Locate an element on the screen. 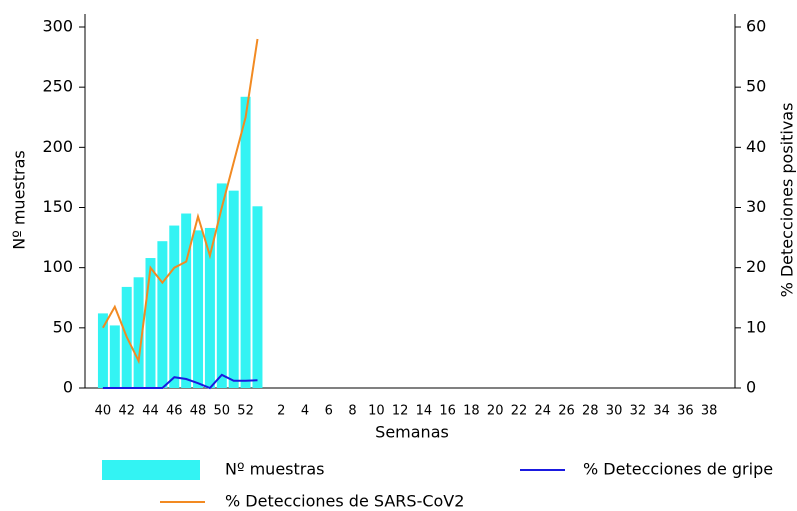  y2-tick-label: 30 is located at coordinates (756, 206).